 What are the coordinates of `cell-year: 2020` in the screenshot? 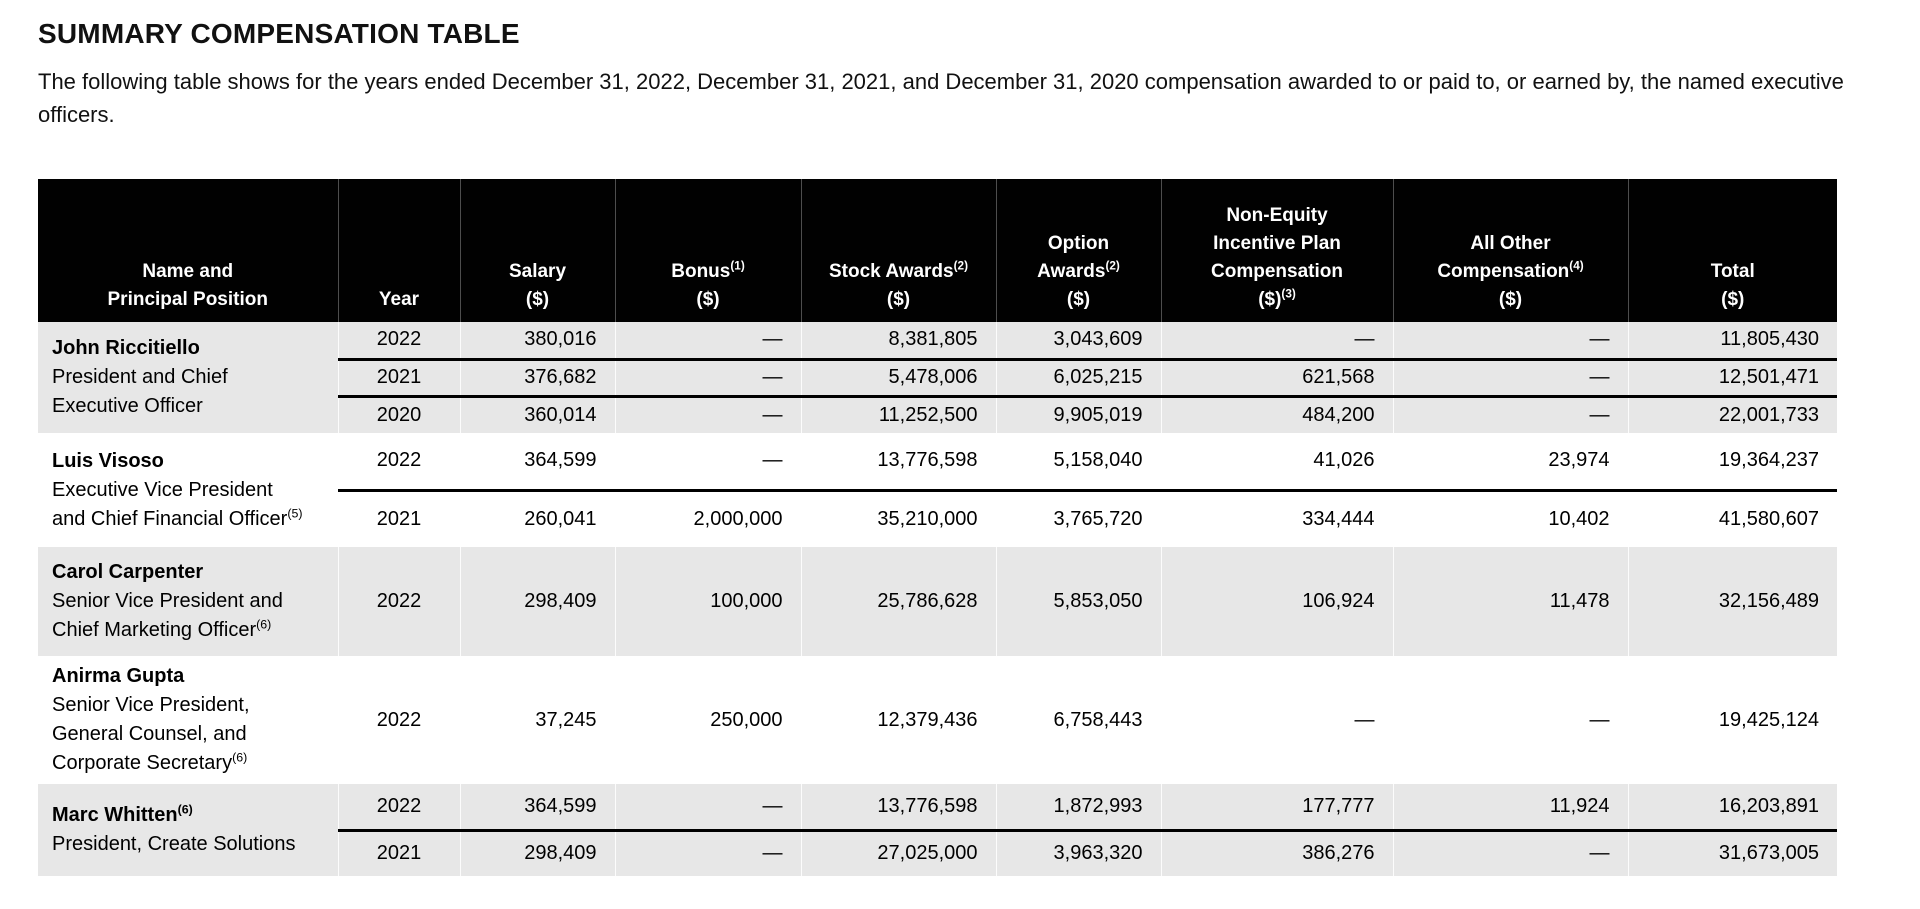 It's located at (398, 413).